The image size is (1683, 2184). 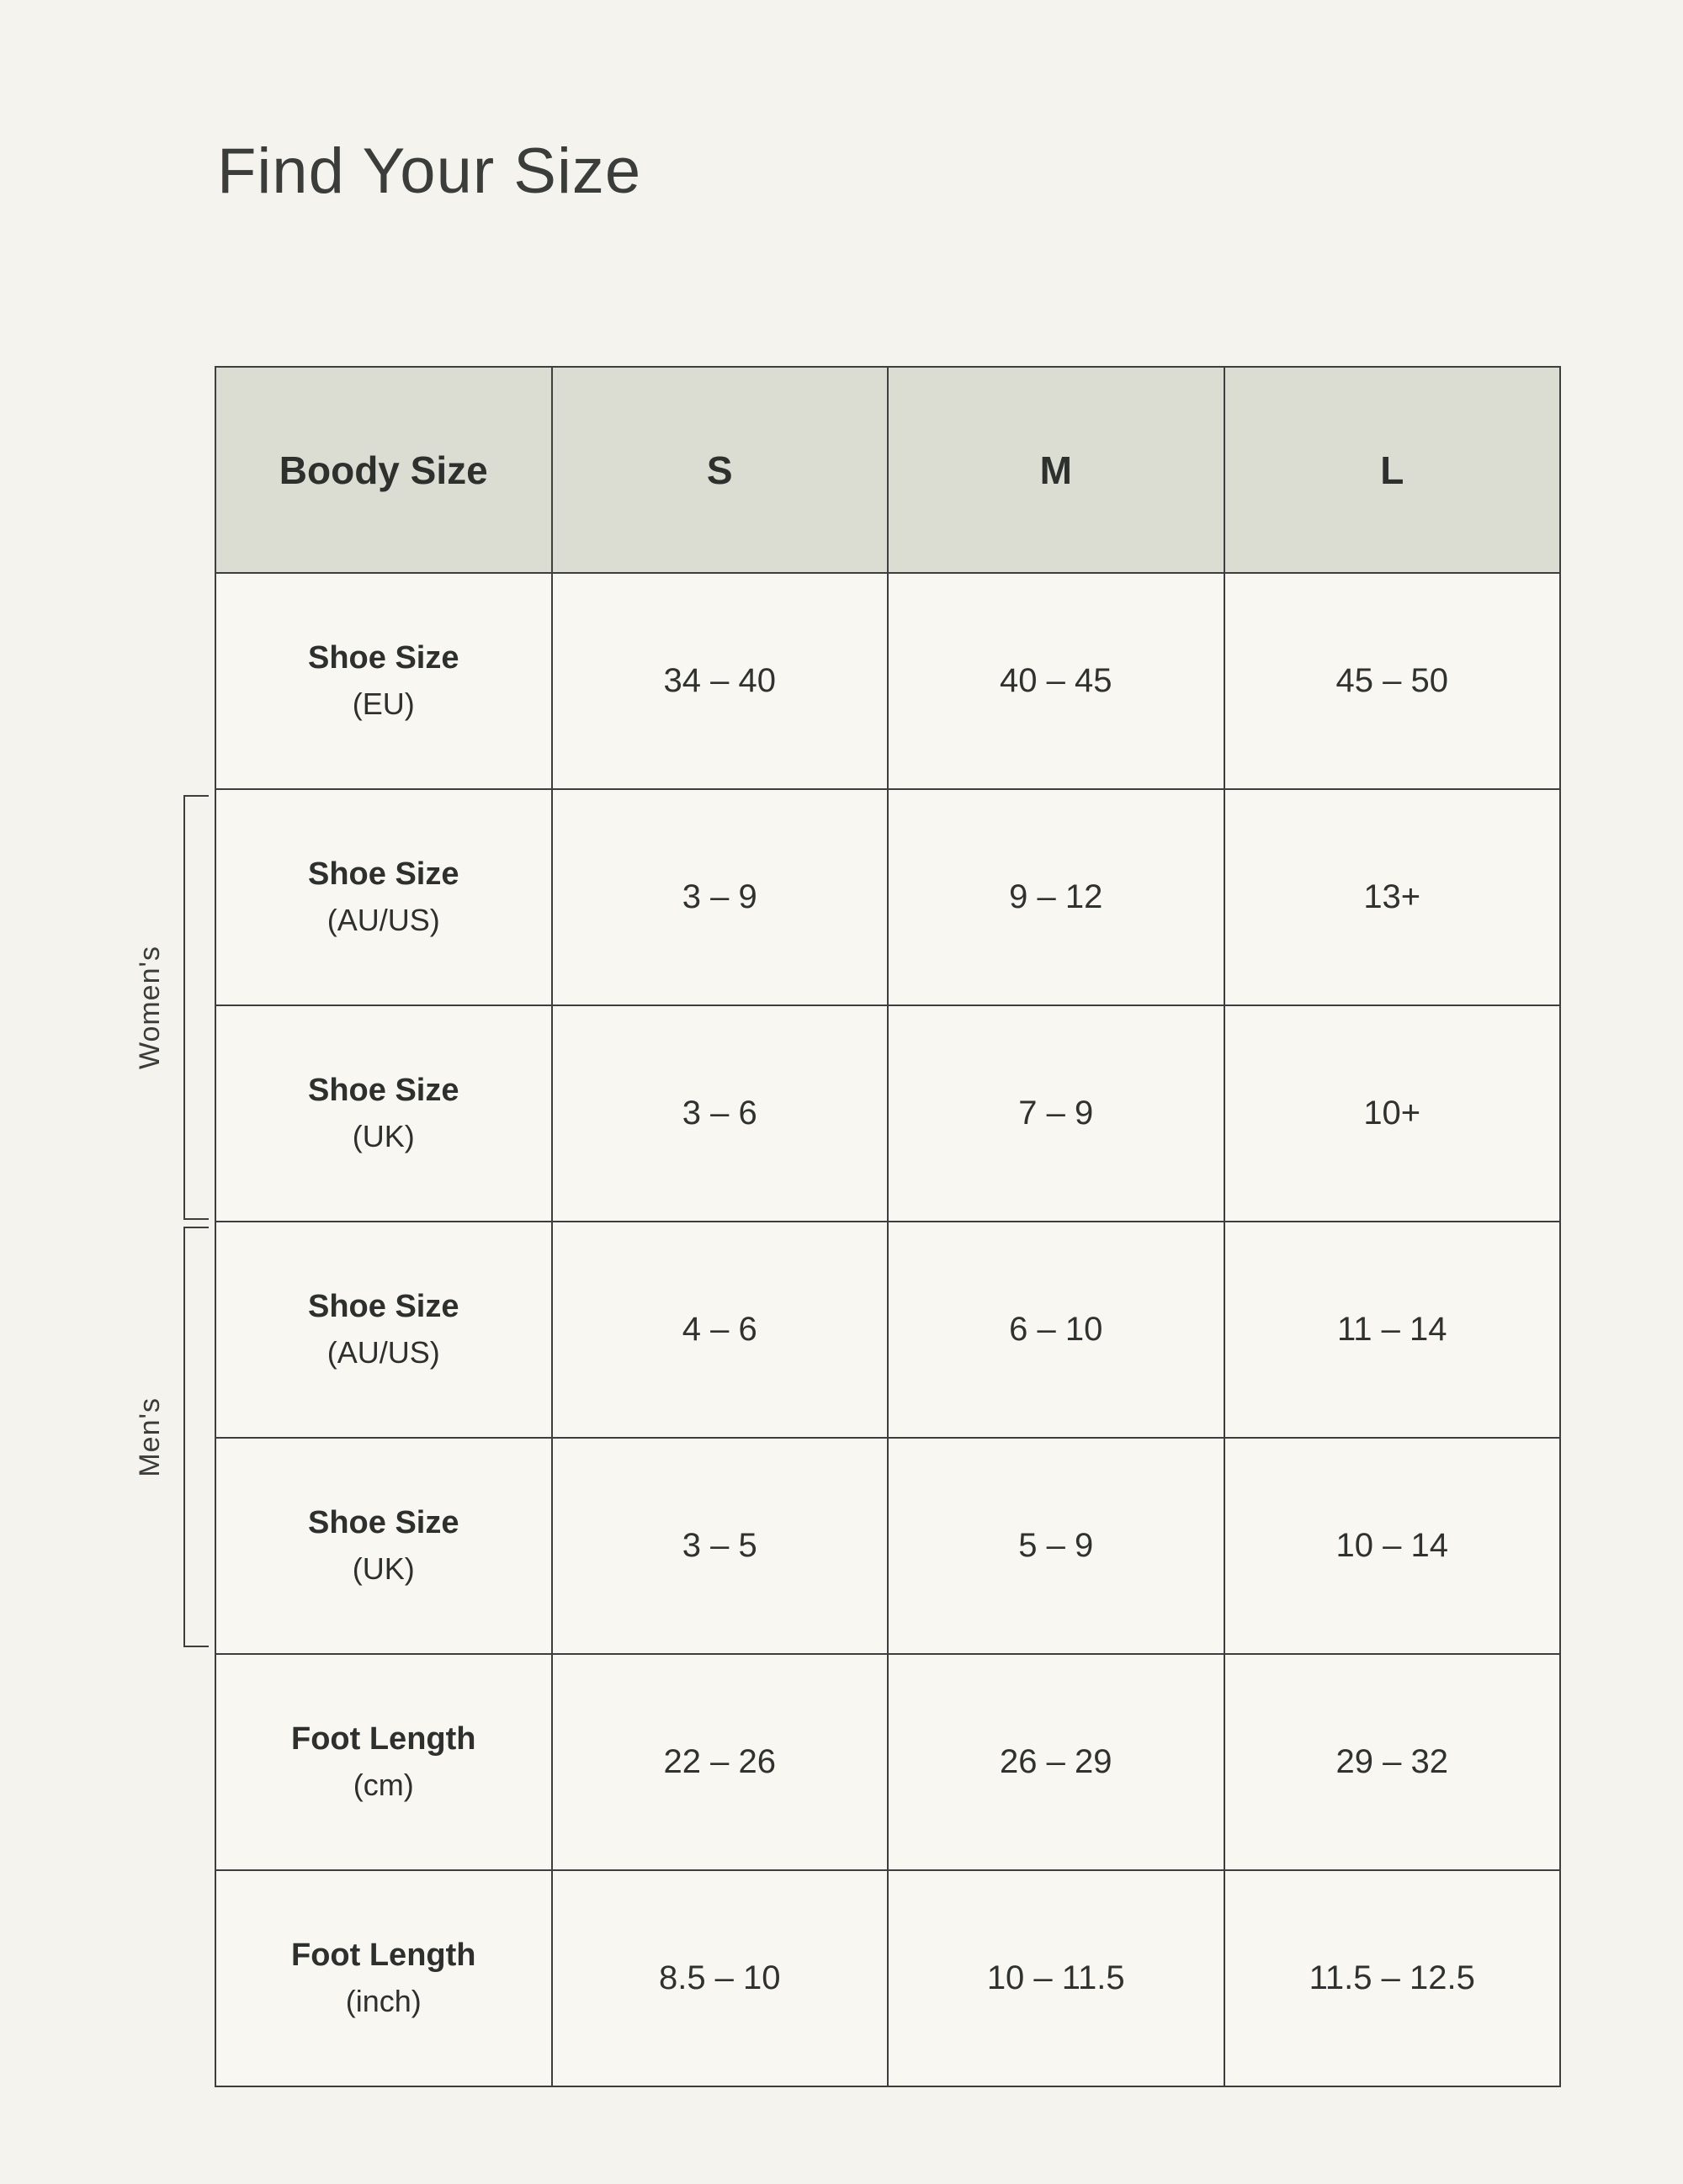 What do you see at coordinates (719, 681) in the screenshot?
I see `table-cell: 34 – 40` at bounding box center [719, 681].